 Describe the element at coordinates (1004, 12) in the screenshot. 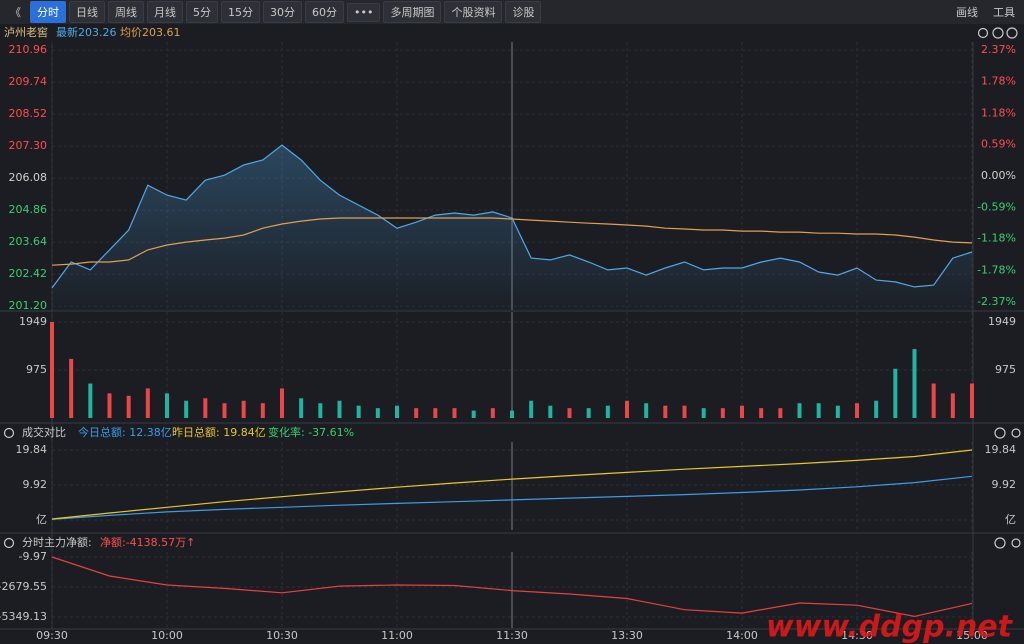

I see `toolbar-tool: 工具` at that location.